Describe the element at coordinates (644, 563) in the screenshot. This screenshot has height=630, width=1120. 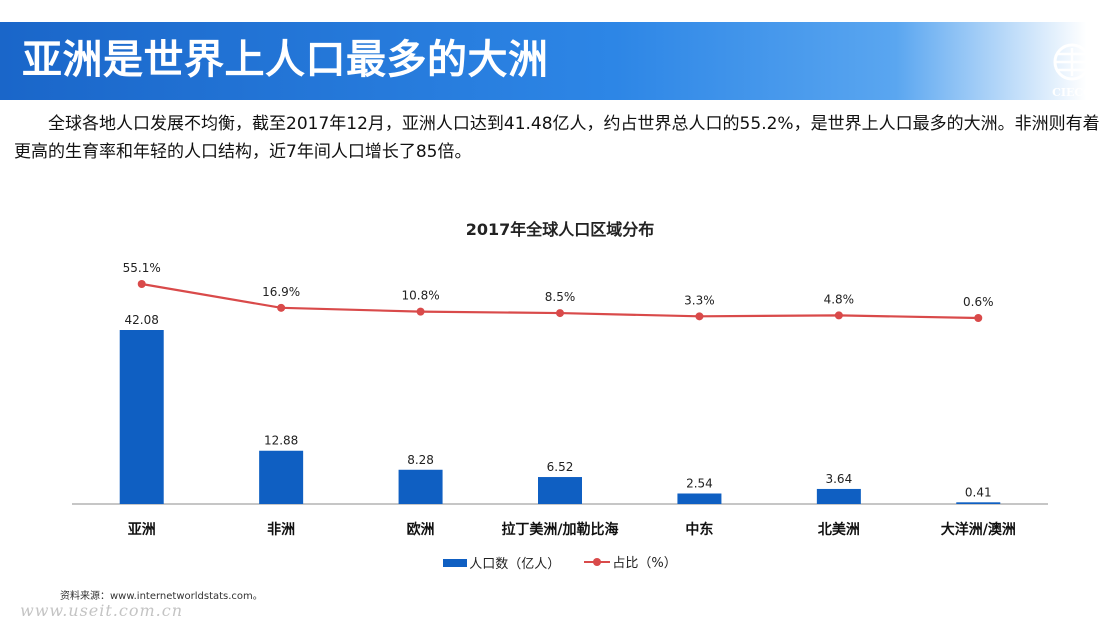
I see `legend-label-share: 占比（%）` at that location.